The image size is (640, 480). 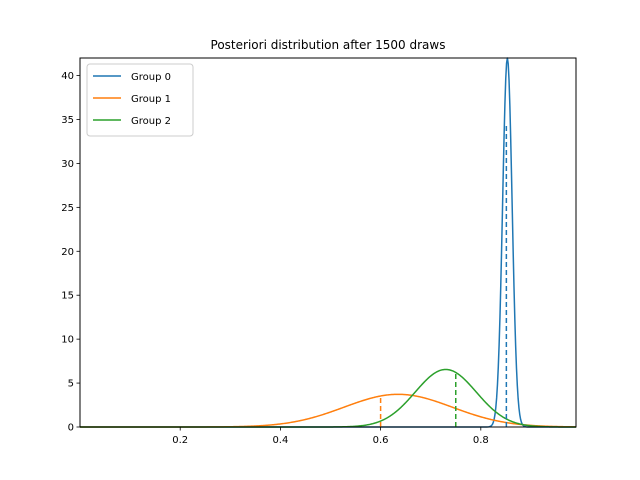 I want to click on legend-label-group-0: Group 0, so click(x=151, y=77).